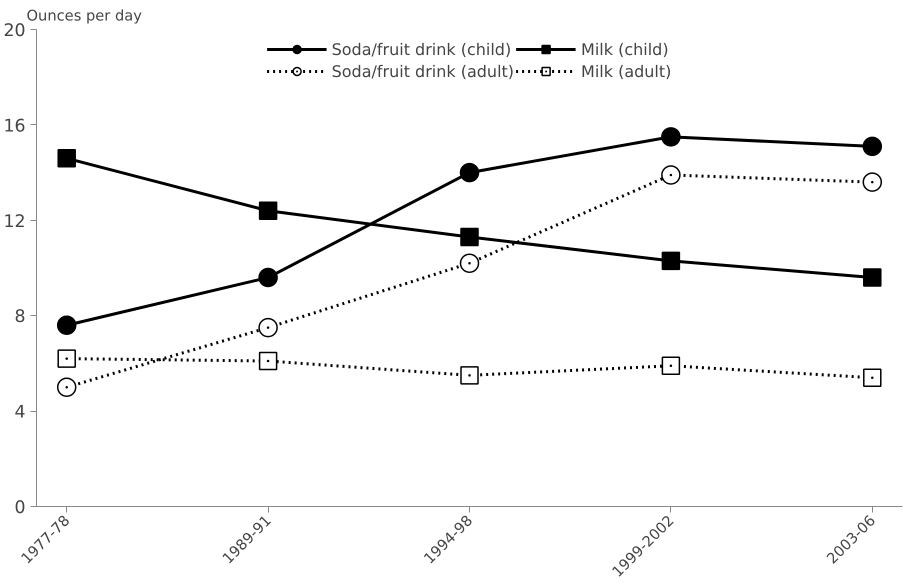 The image size is (914, 584). I want to click on legend-label: Soda/fruit drink (child), so click(422, 49).